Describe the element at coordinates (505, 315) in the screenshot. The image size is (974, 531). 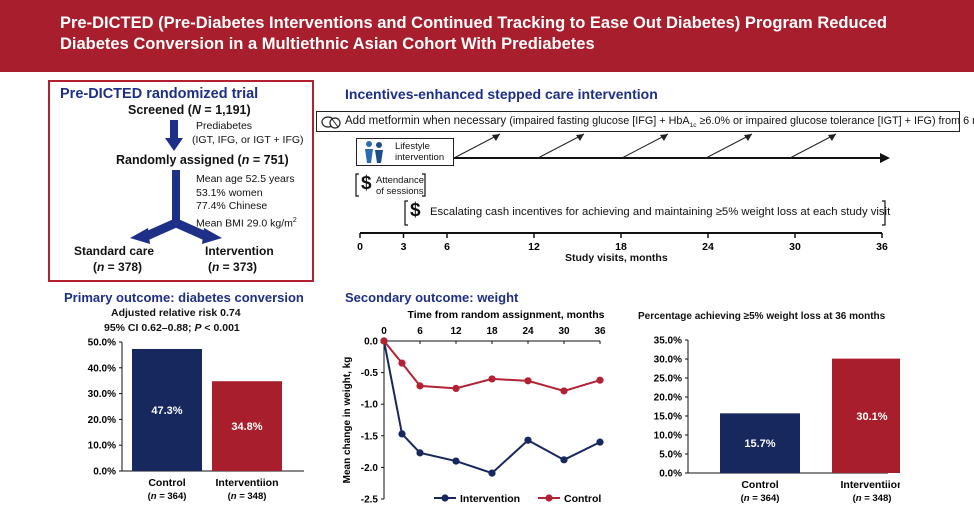
I see `x-axis-title: Time from random assignment, months` at that location.